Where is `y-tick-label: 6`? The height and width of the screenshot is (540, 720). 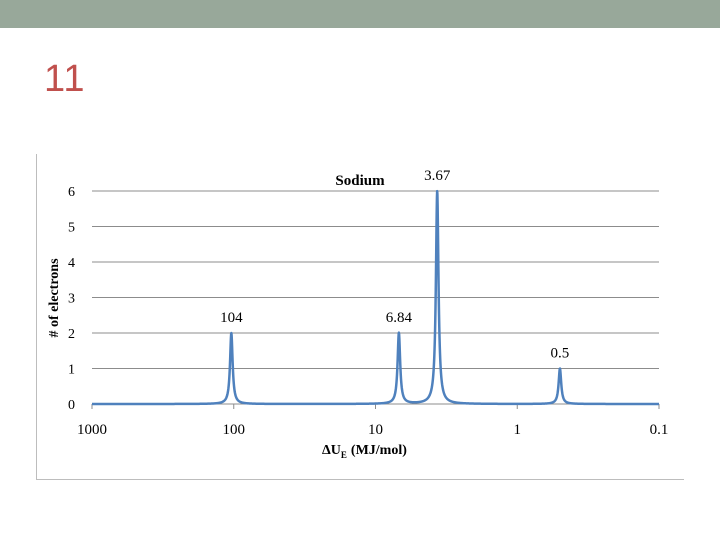
y-tick-label: 6 is located at coordinates (71, 192).